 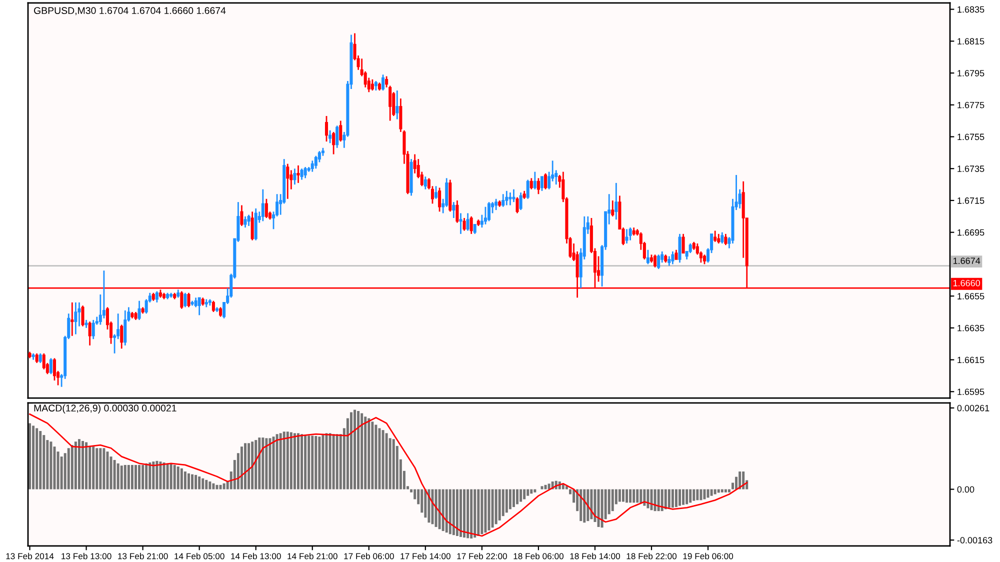 I want to click on x-tick-label: 13 Feb 21:00, so click(x=143, y=556).